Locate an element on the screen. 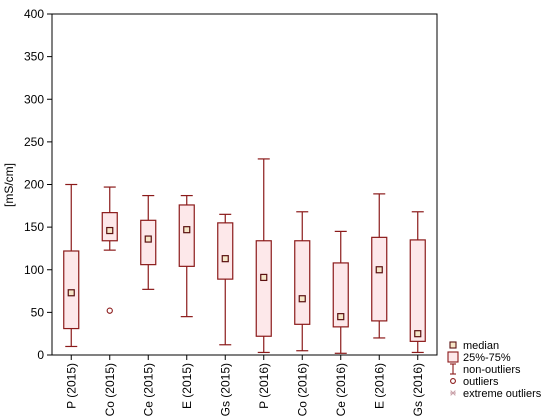 Image resolution: width=550 pixels, height=419 pixels. legend-label: outliers is located at coordinates (481, 382).